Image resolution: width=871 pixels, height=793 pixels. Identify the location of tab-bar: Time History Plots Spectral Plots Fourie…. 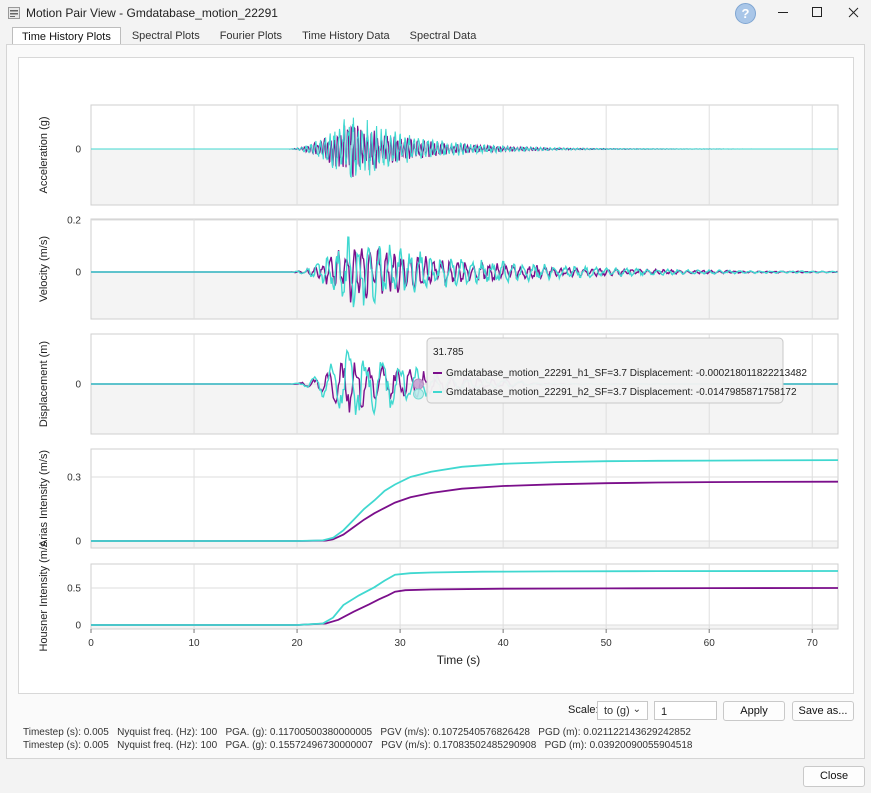
(249, 36).